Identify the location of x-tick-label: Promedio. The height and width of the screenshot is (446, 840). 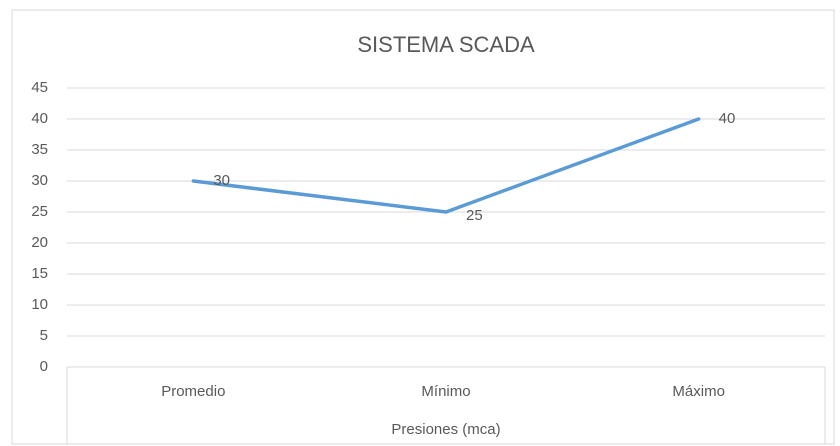
(193, 391).